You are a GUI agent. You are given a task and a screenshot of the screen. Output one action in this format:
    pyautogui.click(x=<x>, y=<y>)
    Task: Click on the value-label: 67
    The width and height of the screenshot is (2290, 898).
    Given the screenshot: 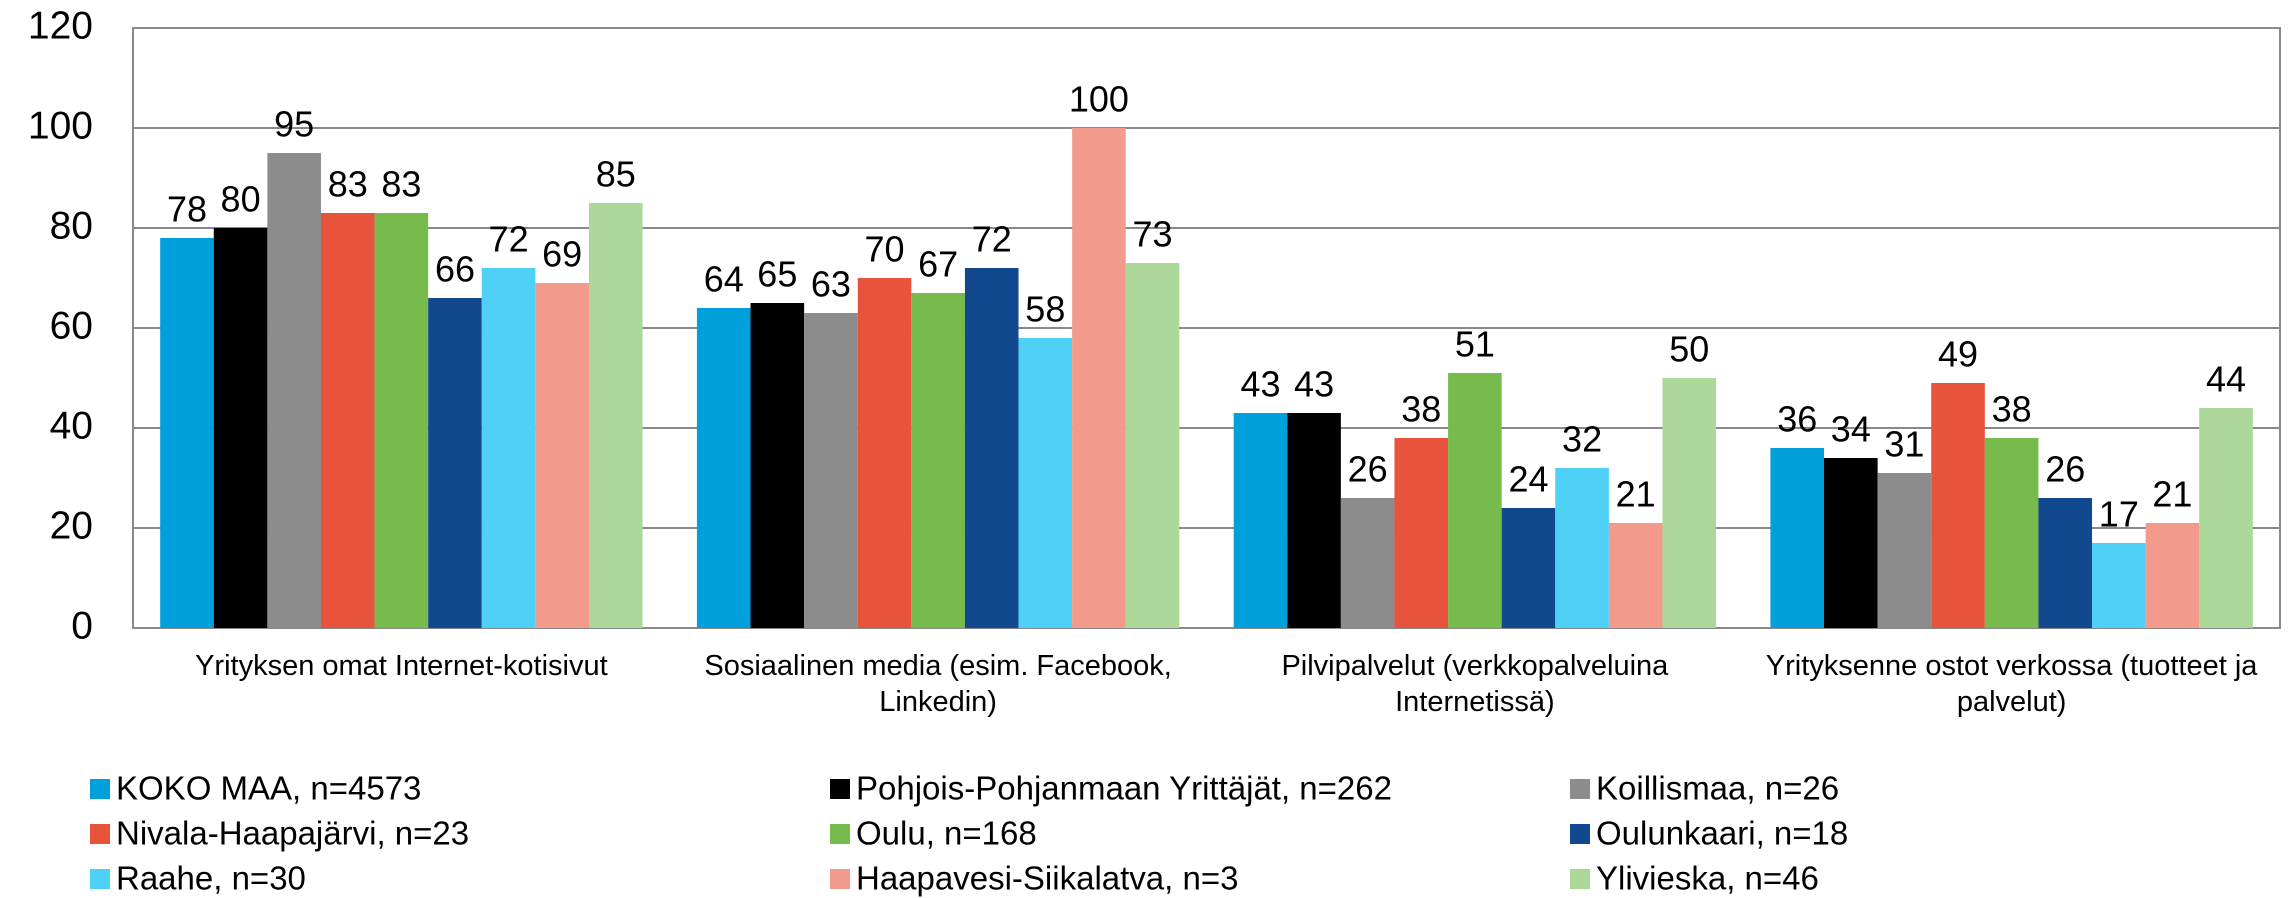 What is the action you would take?
    pyautogui.click(x=938, y=264)
    